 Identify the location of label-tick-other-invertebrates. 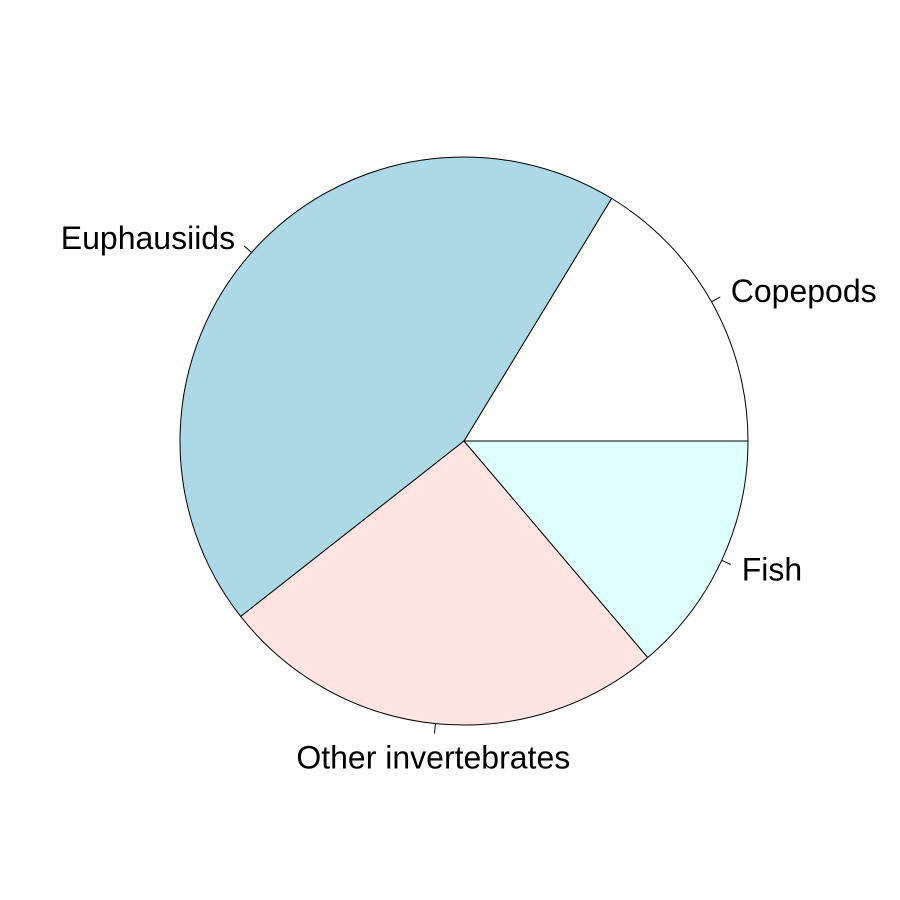
(434, 728).